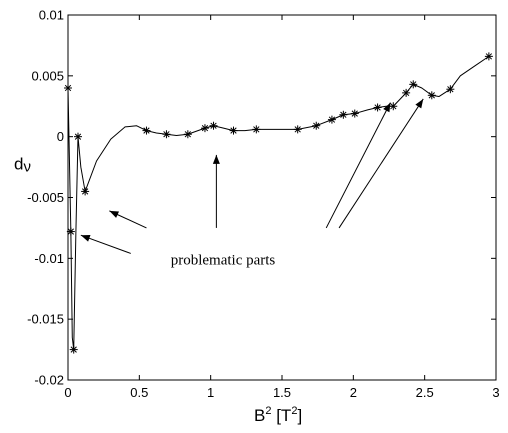  Describe the element at coordinates (223, 260) in the screenshot. I see `annotation-text: problematic parts` at that location.